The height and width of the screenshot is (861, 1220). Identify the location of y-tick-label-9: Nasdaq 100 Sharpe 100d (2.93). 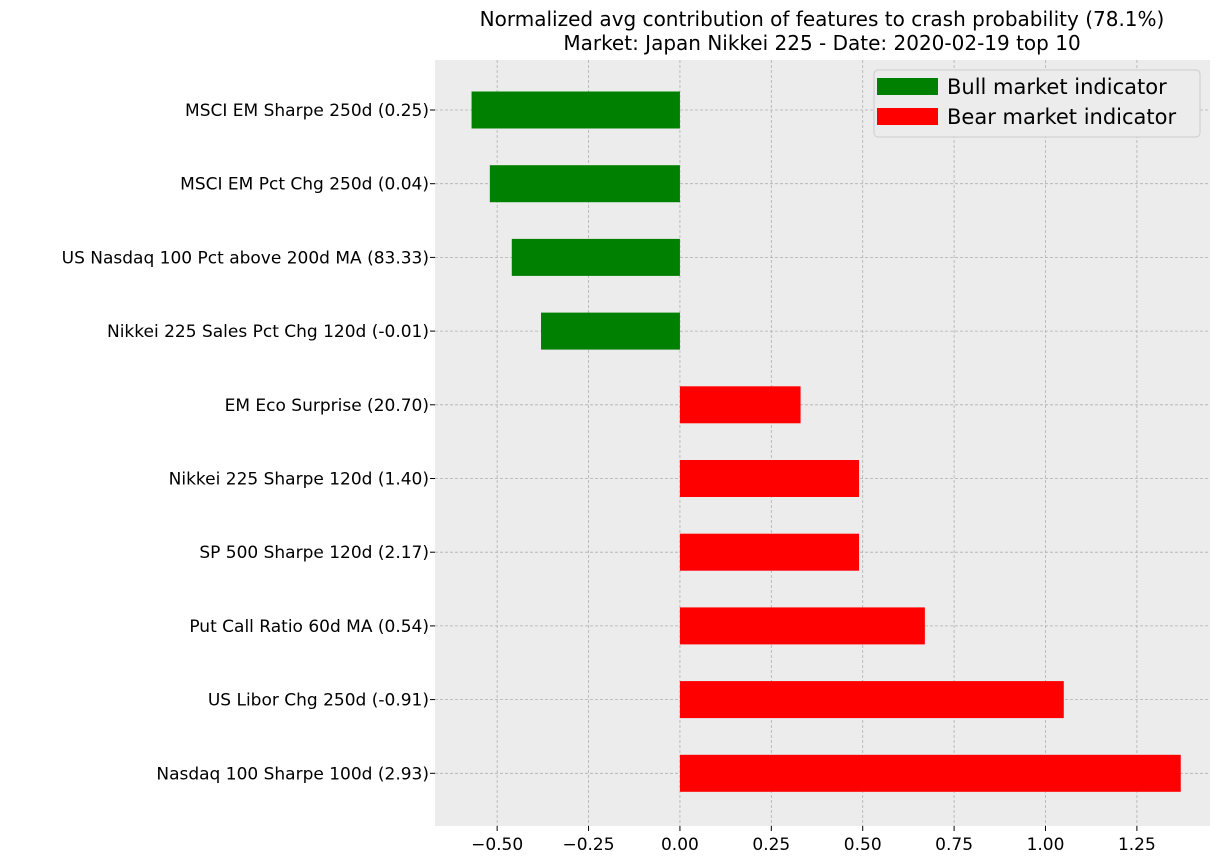
(292, 774).